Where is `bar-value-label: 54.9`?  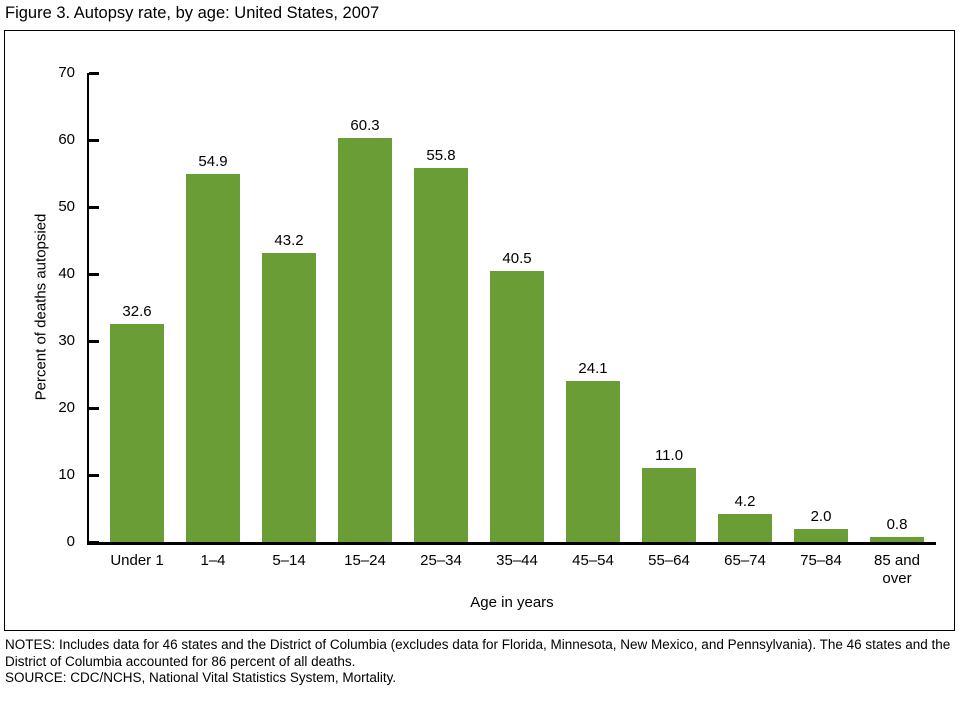
bar-value-label: 54.9 is located at coordinates (213, 162).